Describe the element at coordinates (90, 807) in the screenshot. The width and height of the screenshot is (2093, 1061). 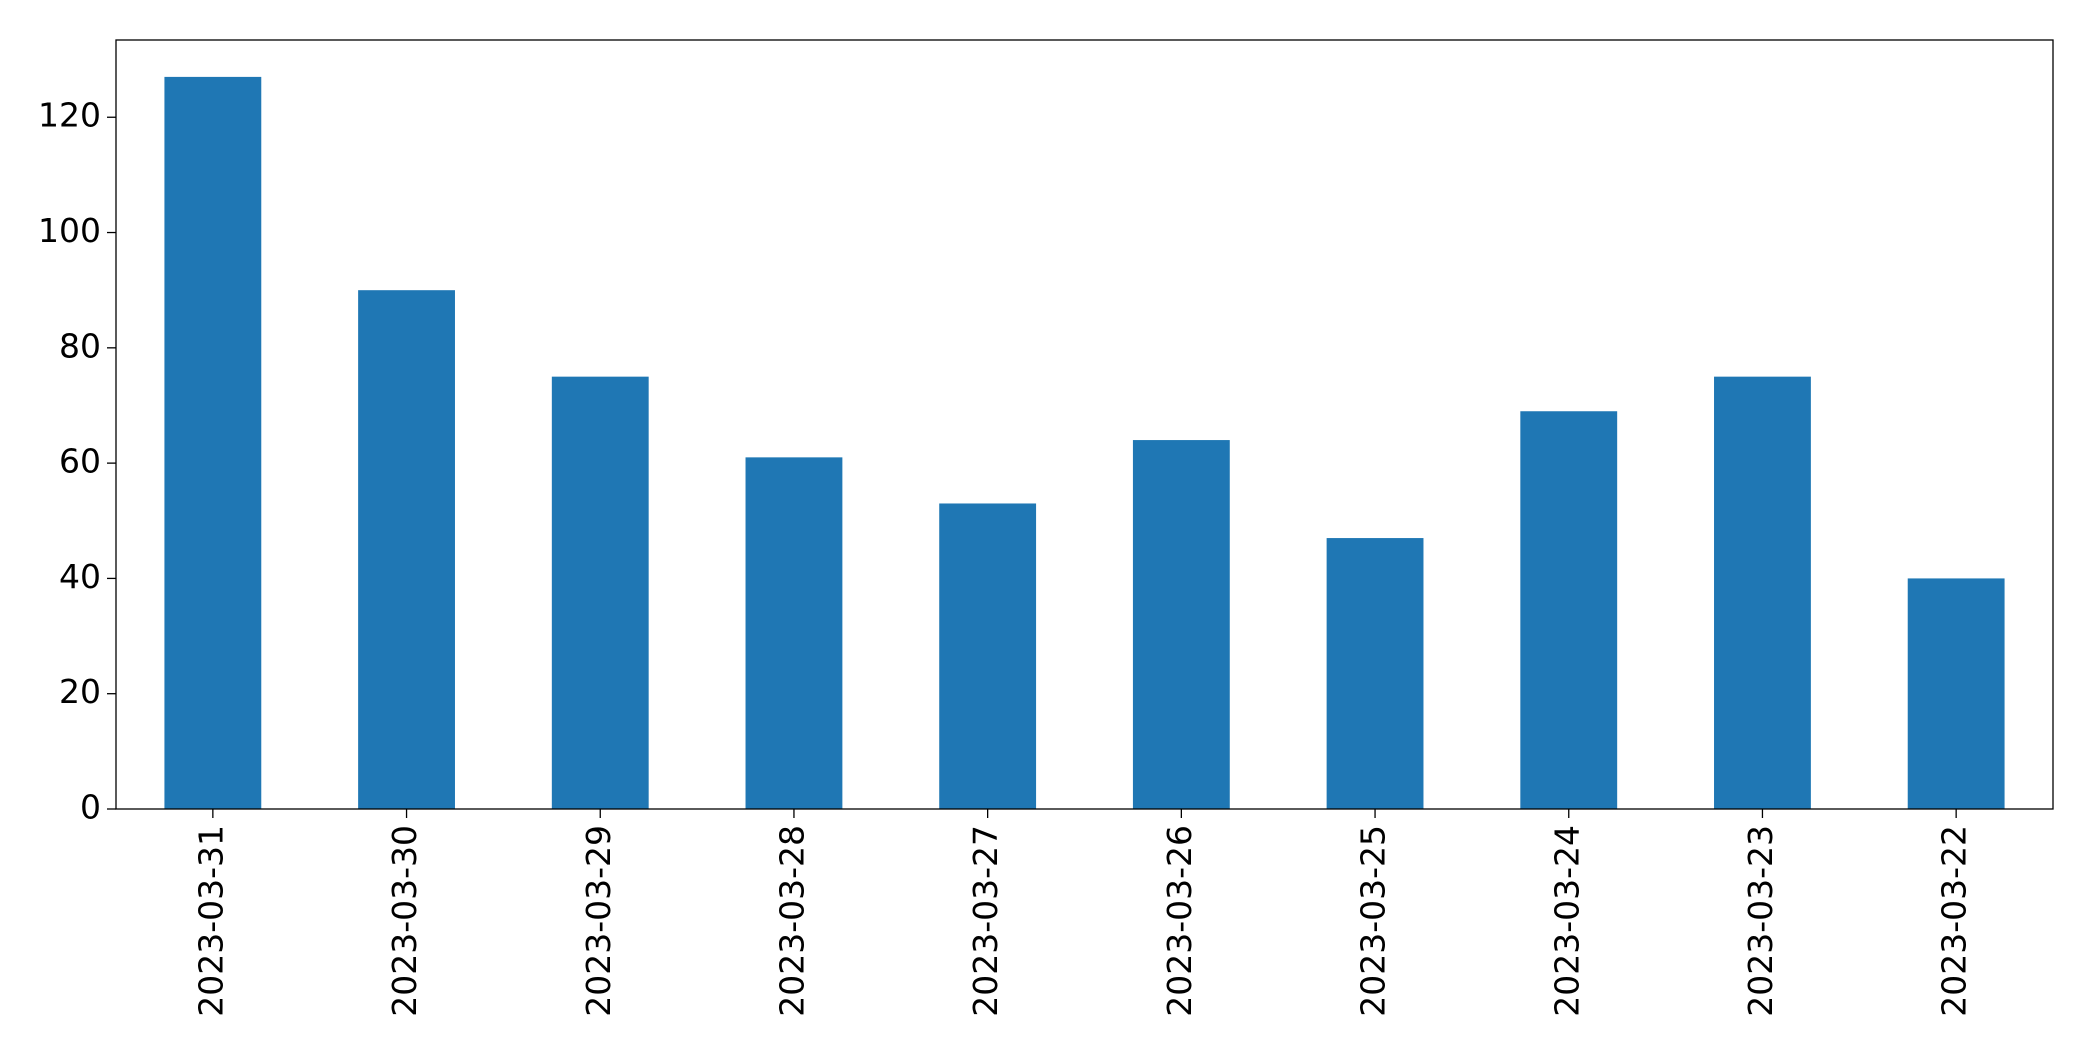
I see `y-tick-label: 0` at that location.